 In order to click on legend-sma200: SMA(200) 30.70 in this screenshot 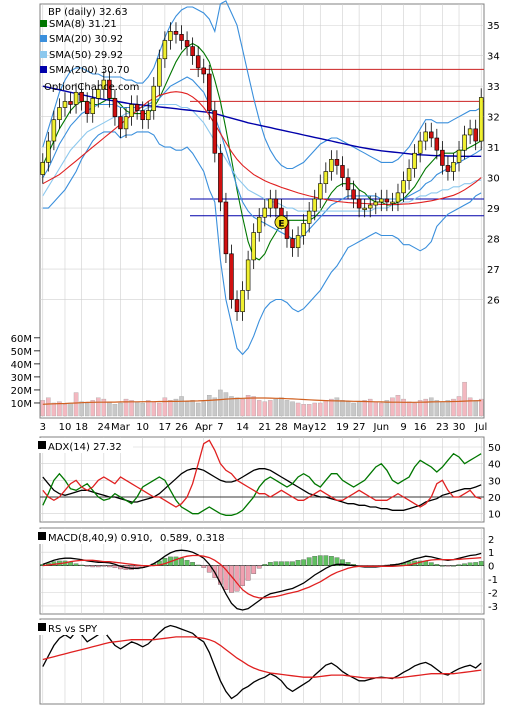, I will do `click(89, 70)`.